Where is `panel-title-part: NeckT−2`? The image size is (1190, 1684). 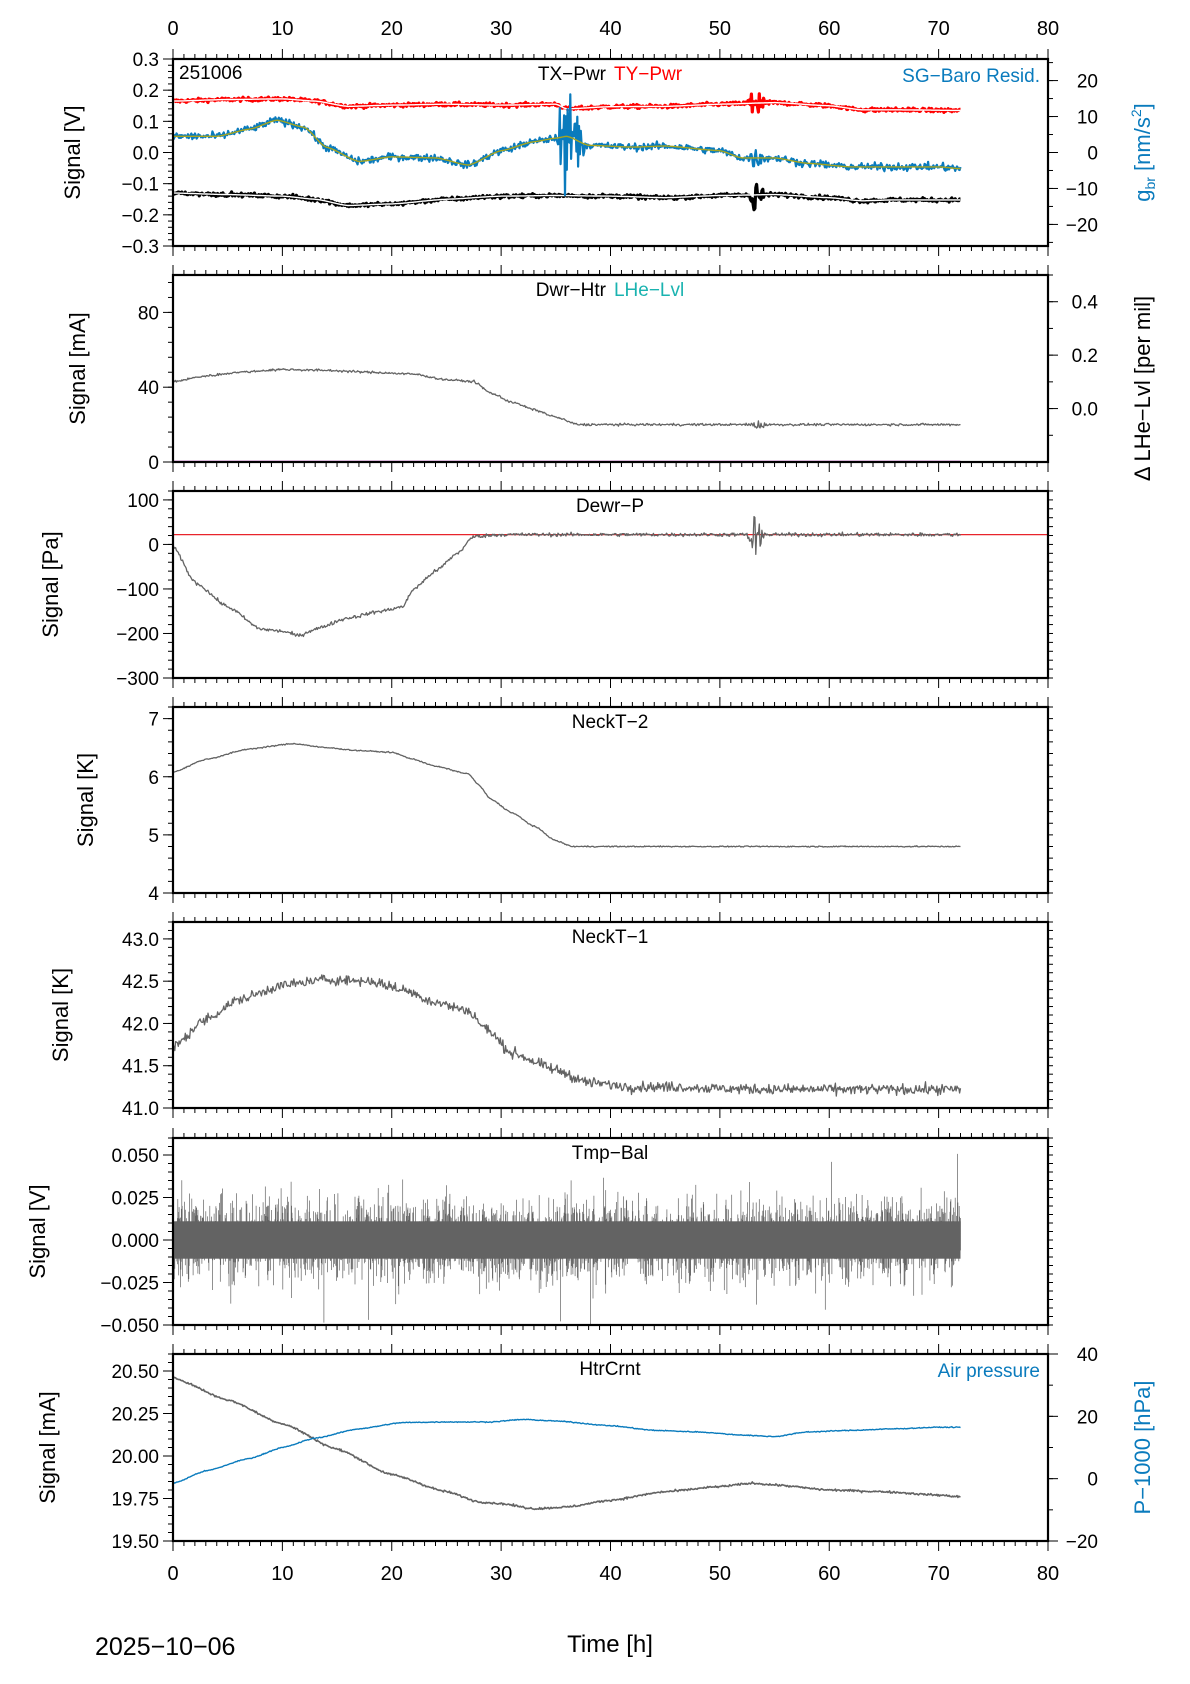
panel-title-part: NeckT−2 is located at coordinates (610, 722).